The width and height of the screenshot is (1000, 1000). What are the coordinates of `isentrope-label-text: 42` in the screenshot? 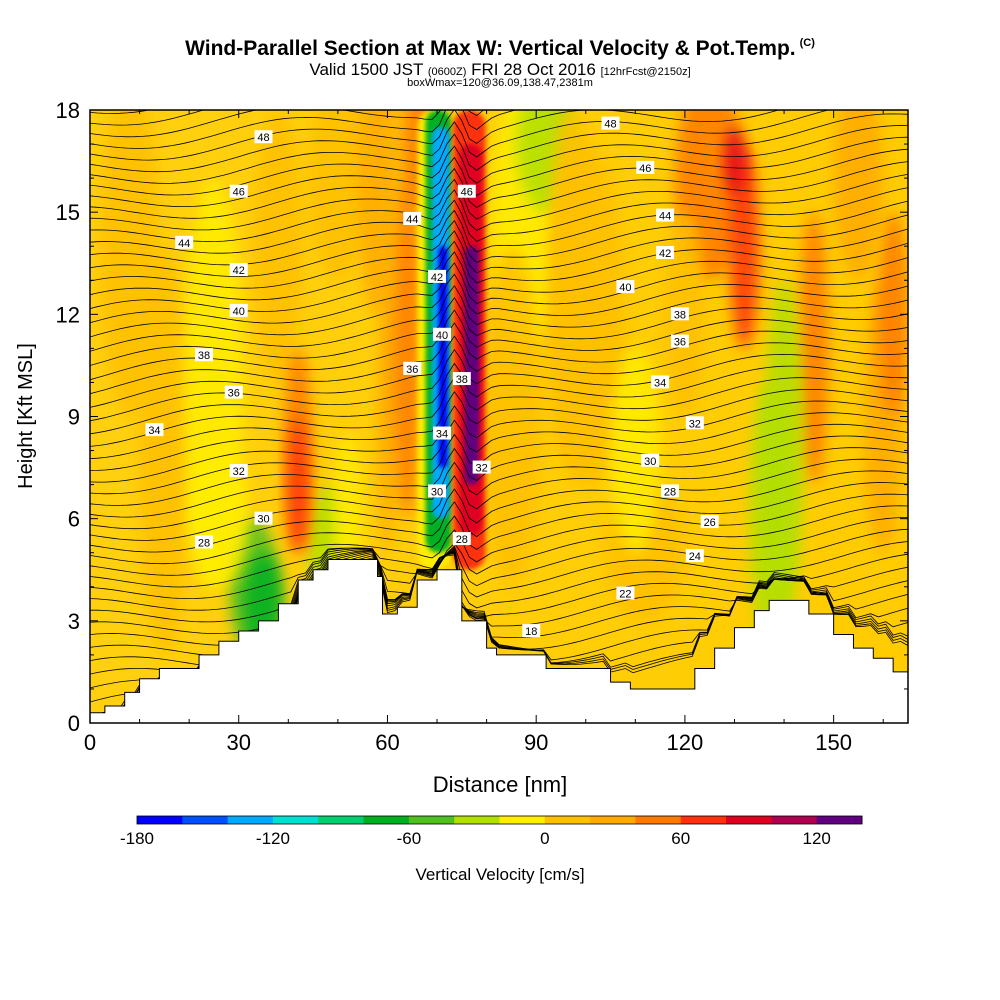 It's located at (239, 271).